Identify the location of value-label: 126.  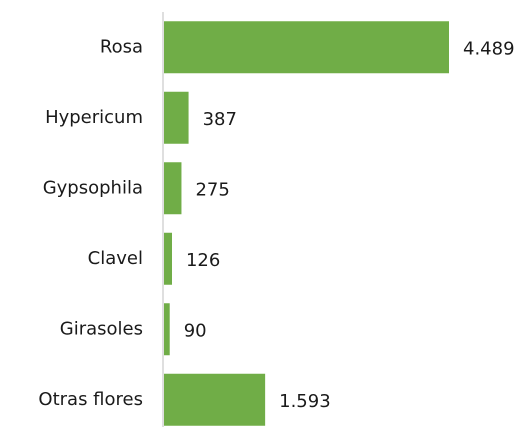
(203, 260).